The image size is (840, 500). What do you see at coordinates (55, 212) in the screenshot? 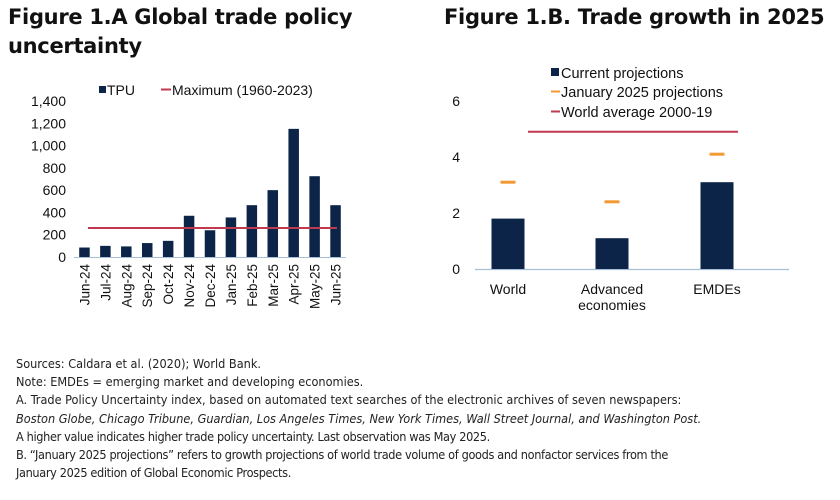
I see `y-tick-label: 400` at bounding box center [55, 212].